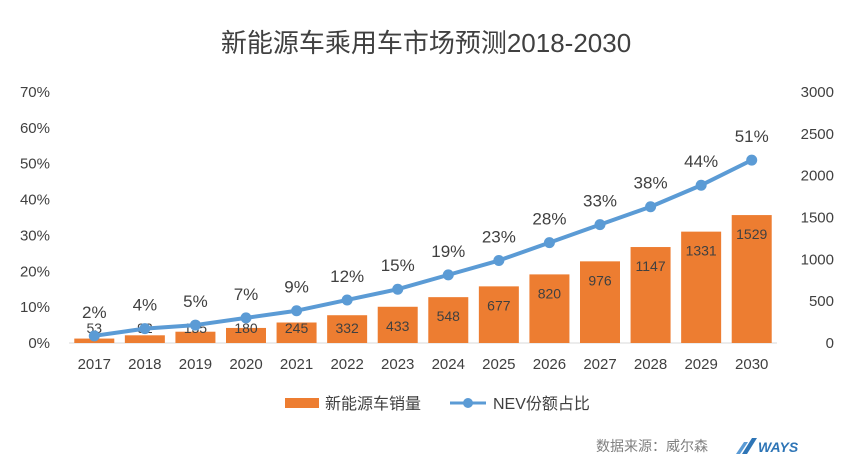 This screenshot has width=852, height=470. Describe the element at coordinates (145, 305) in the screenshot. I see `share-data-label: 4%` at that location.